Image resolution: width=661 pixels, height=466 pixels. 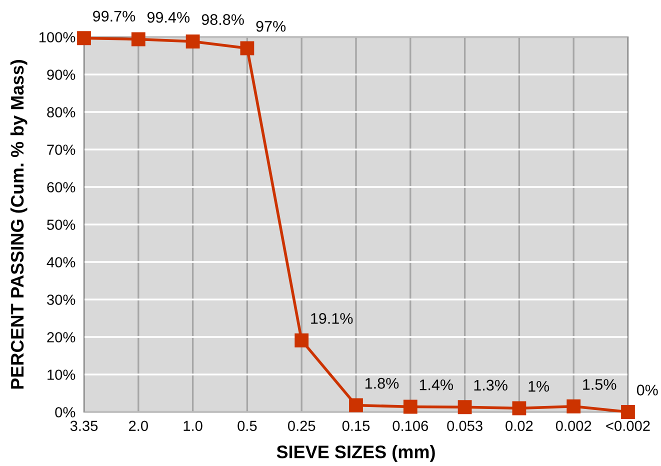 I want to click on x-tick-label: 0.25, so click(x=302, y=426).